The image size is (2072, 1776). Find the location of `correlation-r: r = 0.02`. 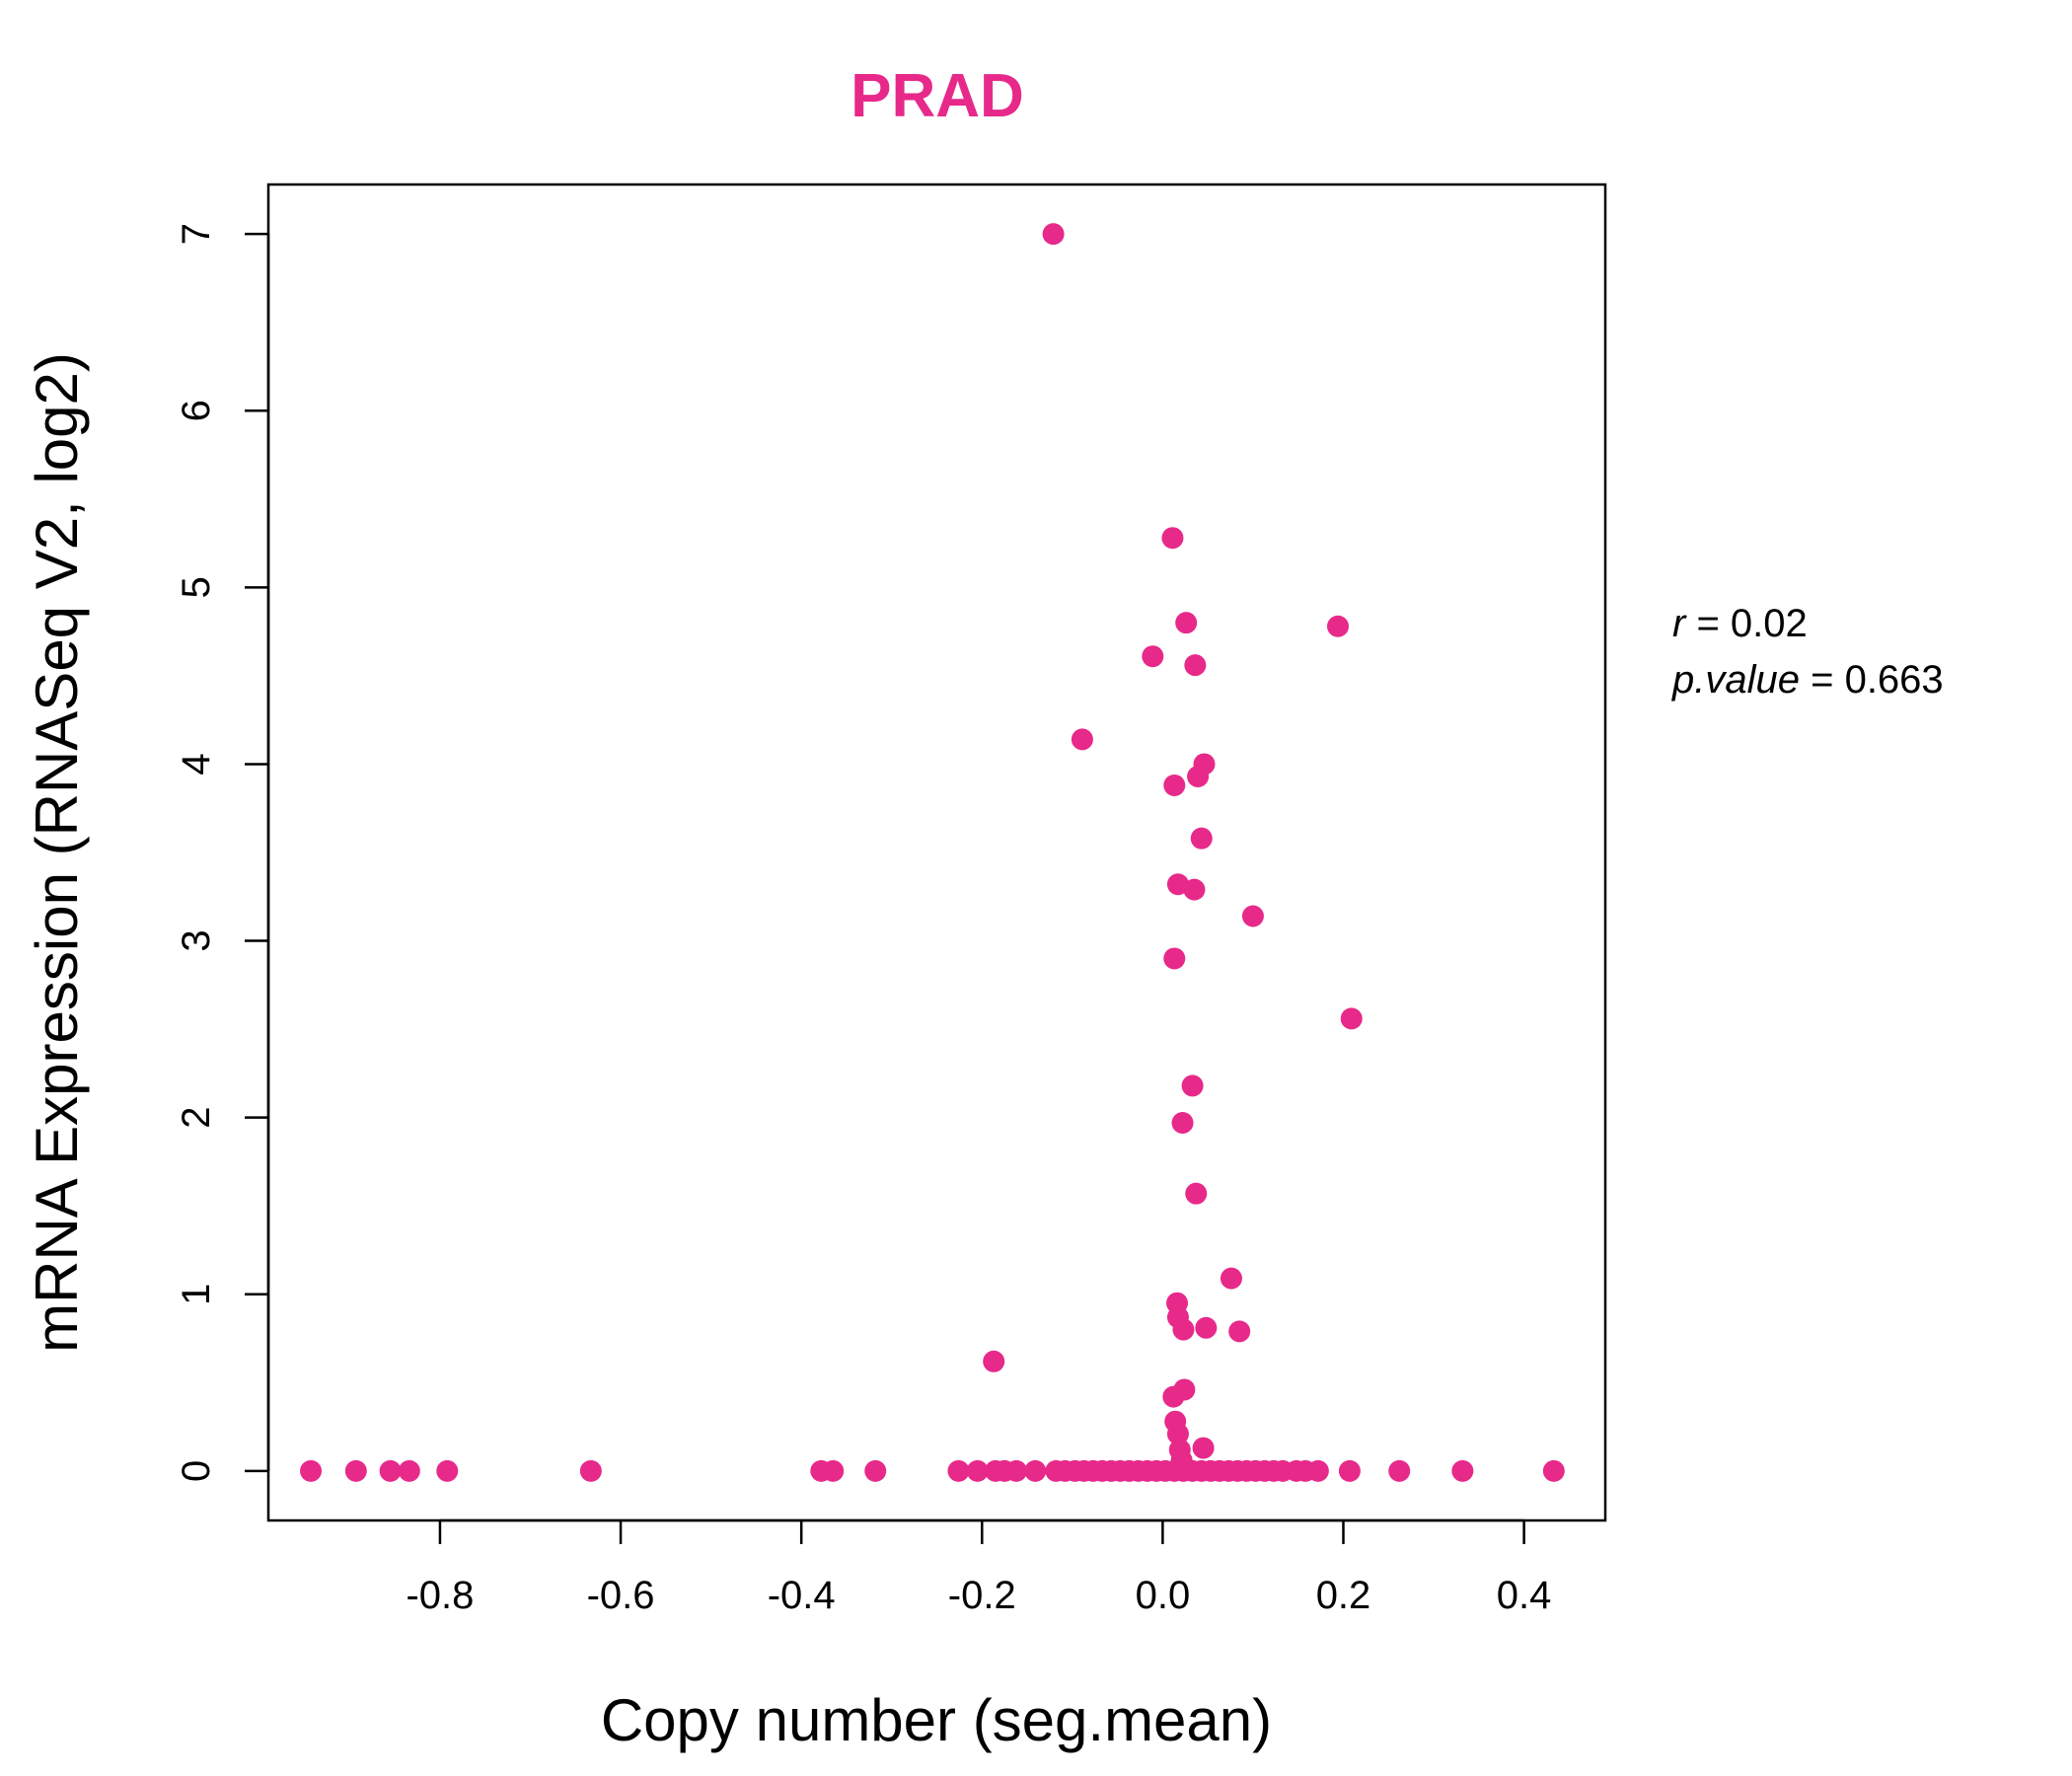

correlation-r: r = 0.02 is located at coordinates (1740, 624).